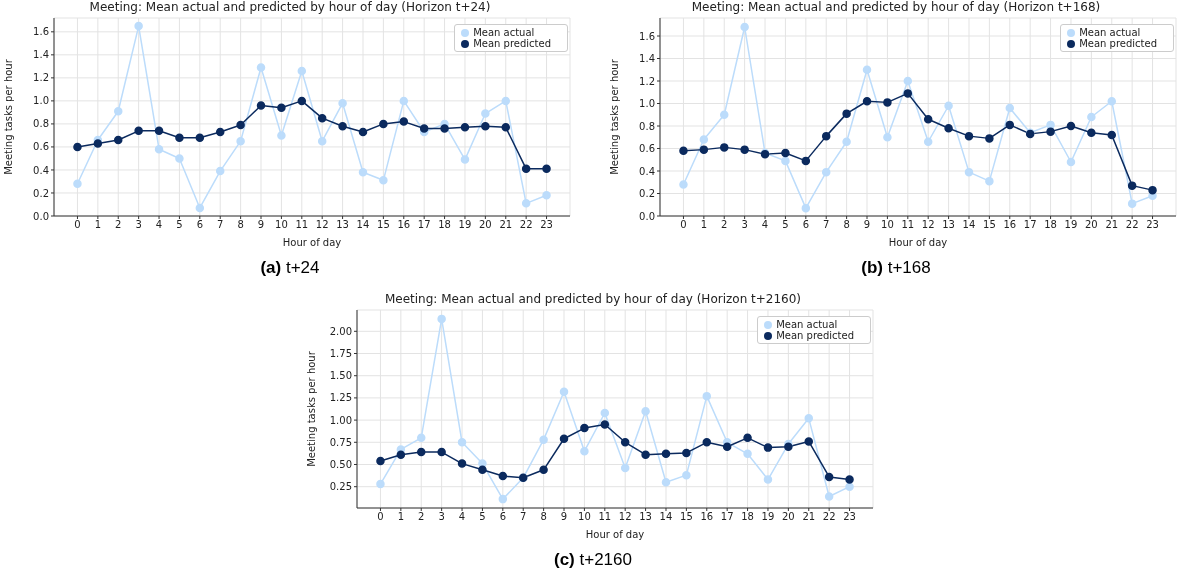  What do you see at coordinates (41, 147) in the screenshot?
I see `y-tick-label: 0.6` at bounding box center [41, 147].